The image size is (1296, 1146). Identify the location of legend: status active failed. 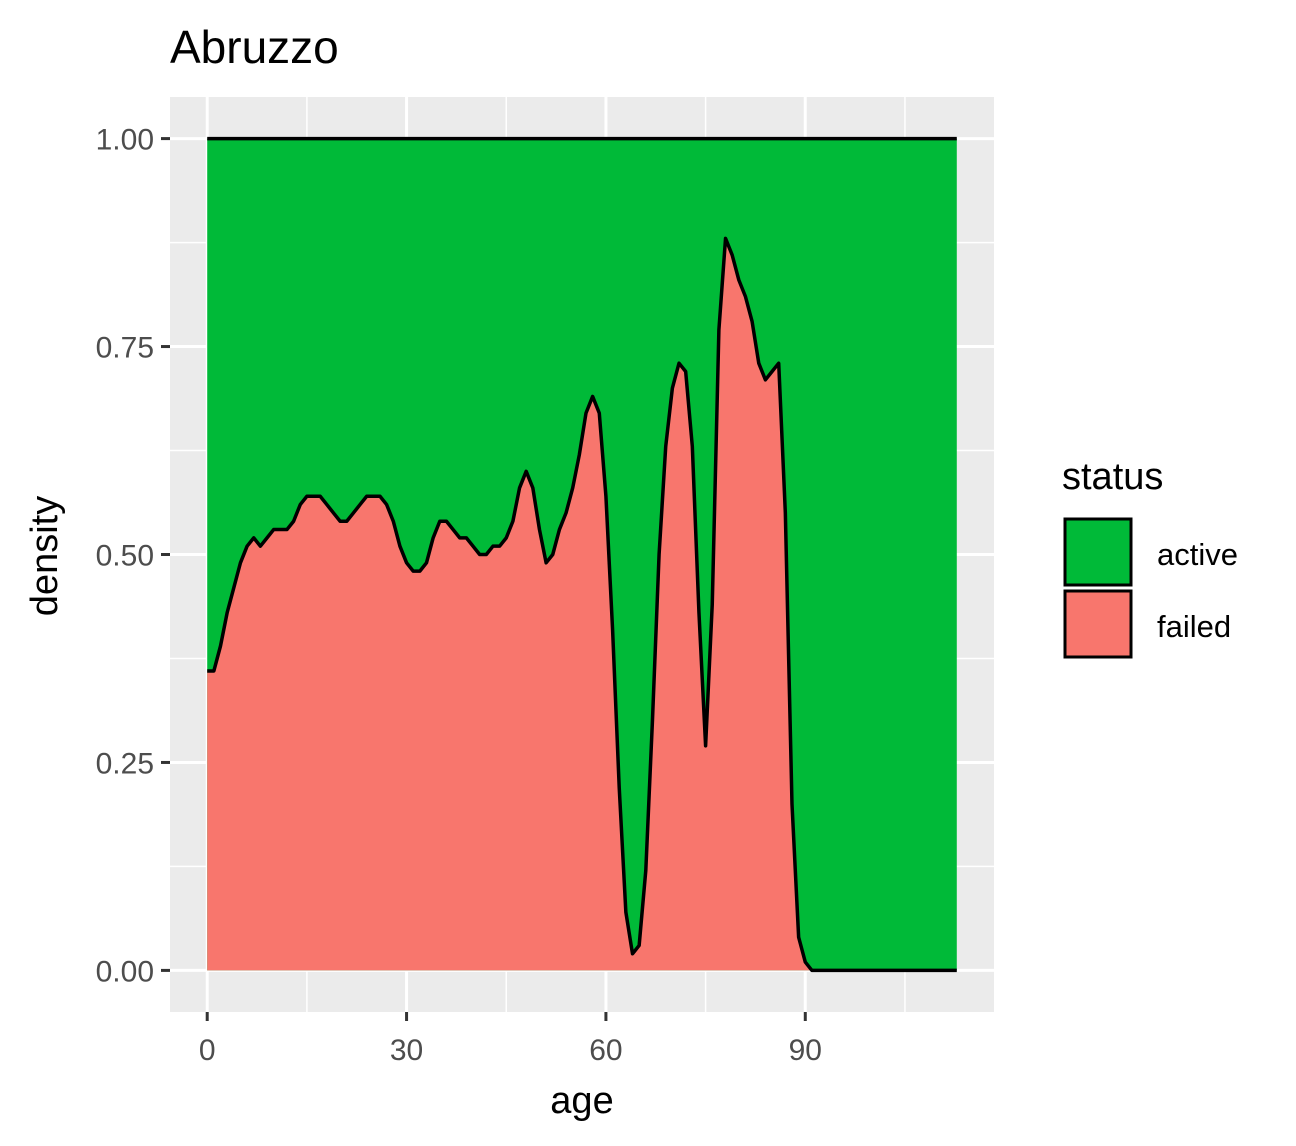
(1150, 557).